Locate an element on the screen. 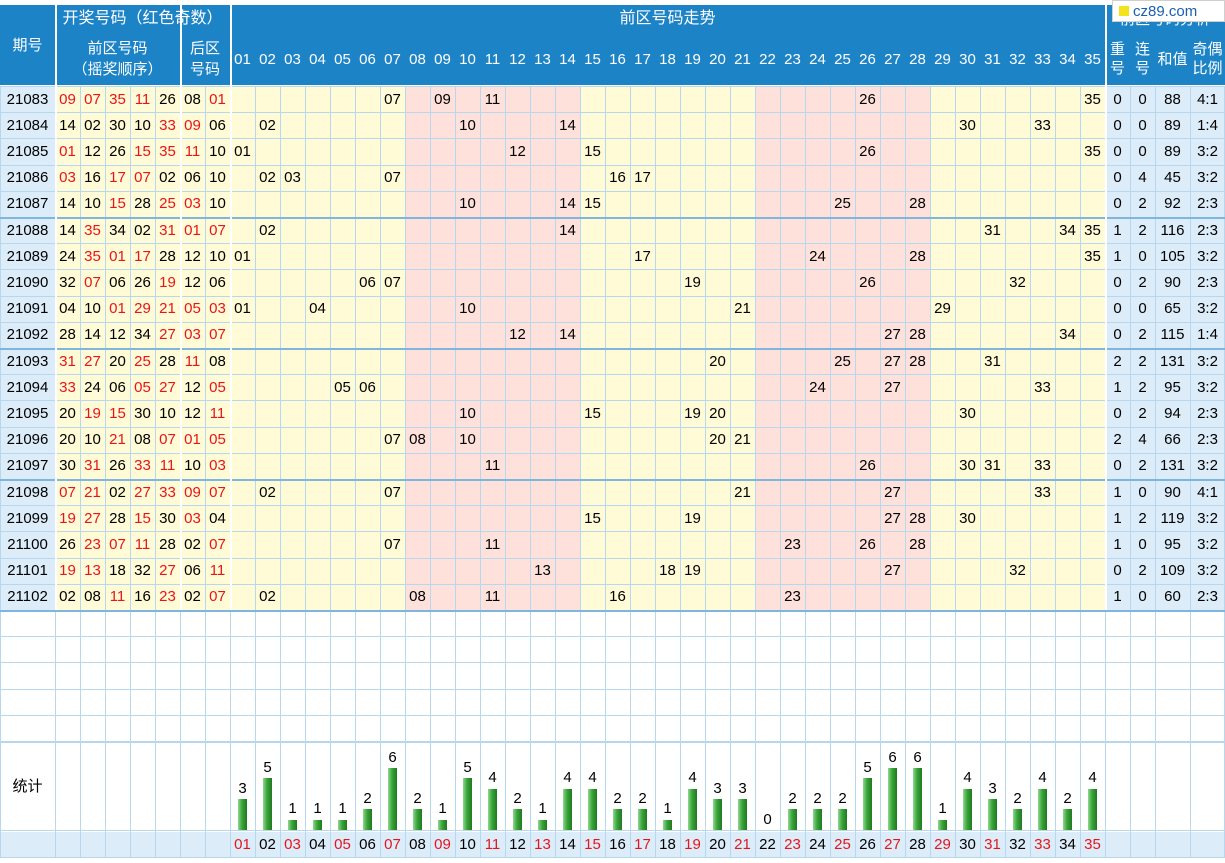  front-number: 30 is located at coordinates (117, 125).